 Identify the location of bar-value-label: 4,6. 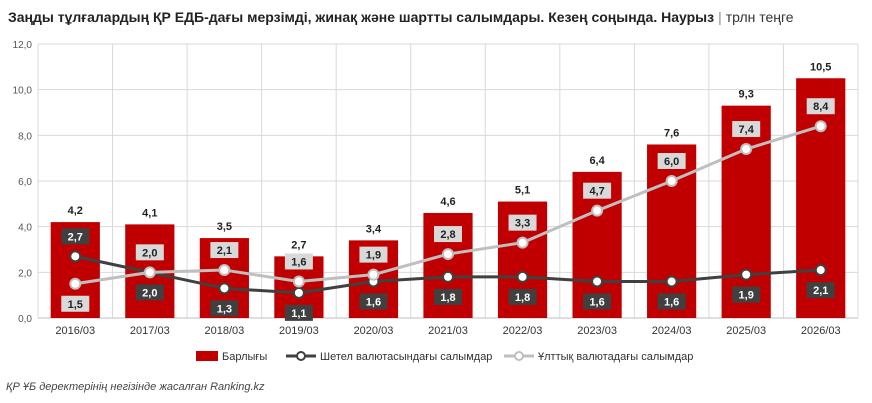
(447, 202).